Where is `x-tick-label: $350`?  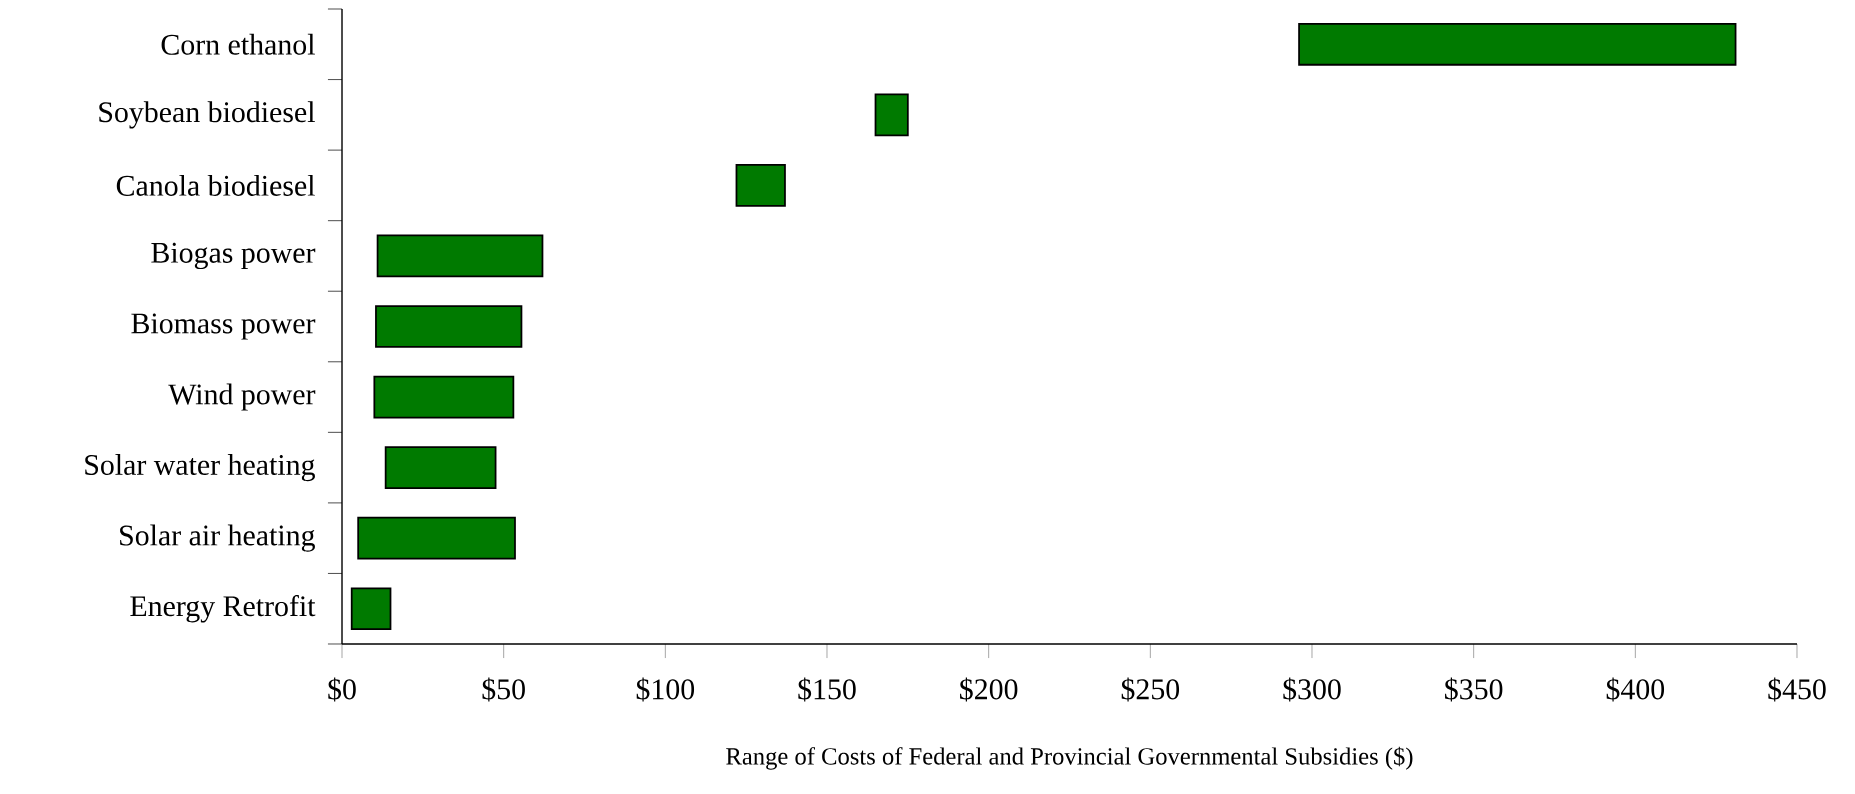
x-tick-label: $350 is located at coordinates (1474, 689).